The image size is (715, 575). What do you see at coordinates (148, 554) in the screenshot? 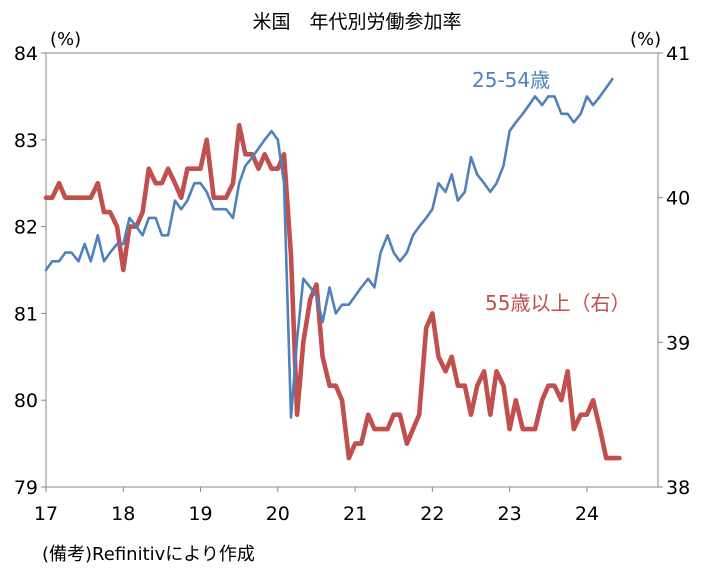
I see `source-note: (備考)Refinitivにより作成` at bounding box center [148, 554].